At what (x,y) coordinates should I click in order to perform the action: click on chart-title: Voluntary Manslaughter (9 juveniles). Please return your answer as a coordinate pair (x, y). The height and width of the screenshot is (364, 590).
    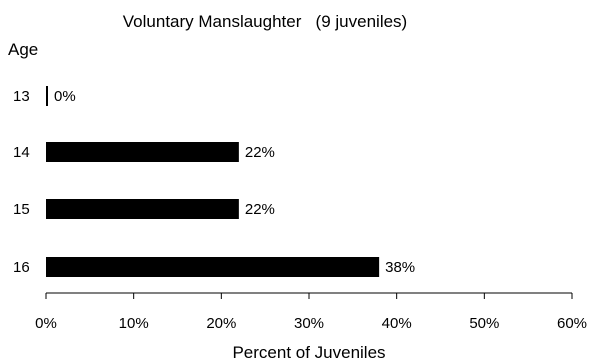
    Looking at the image, I should click on (265, 21).